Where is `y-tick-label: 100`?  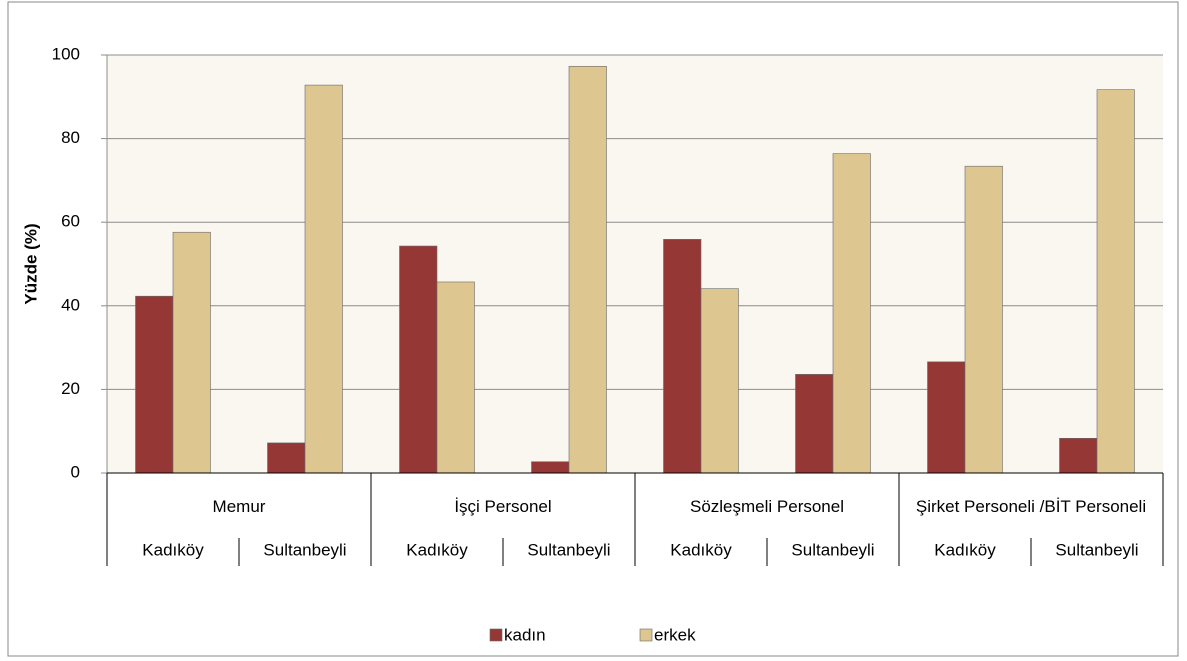
y-tick-label: 100 is located at coordinates (66, 53).